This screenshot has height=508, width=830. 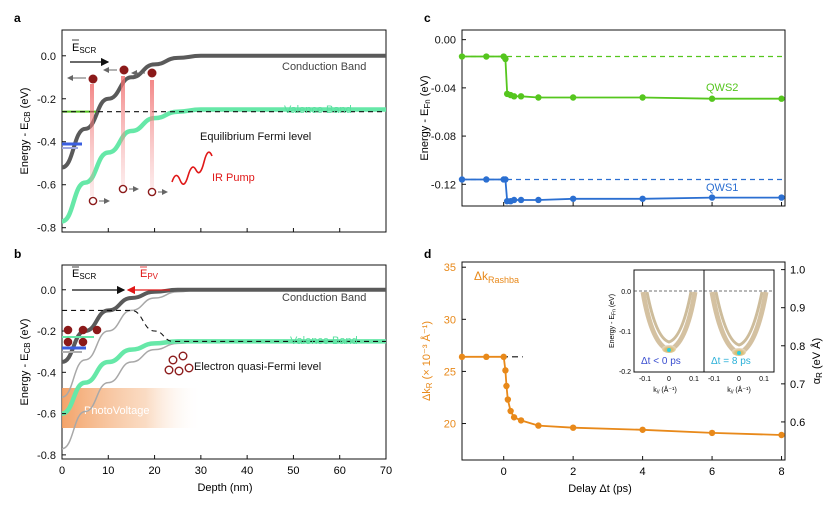 I want to click on photovoltage-region, so click(x=132, y=408).